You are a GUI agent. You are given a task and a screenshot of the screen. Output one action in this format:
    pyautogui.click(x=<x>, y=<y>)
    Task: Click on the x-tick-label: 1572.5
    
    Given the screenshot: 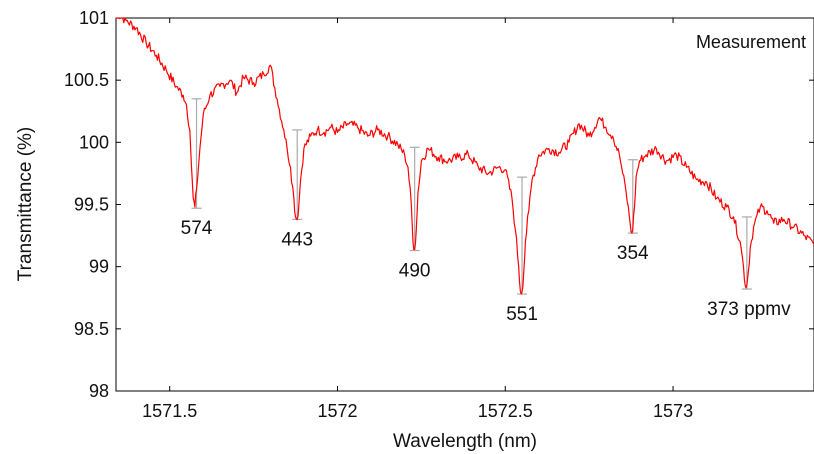 What is the action you would take?
    pyautogui.click(x=505, y=411)
    